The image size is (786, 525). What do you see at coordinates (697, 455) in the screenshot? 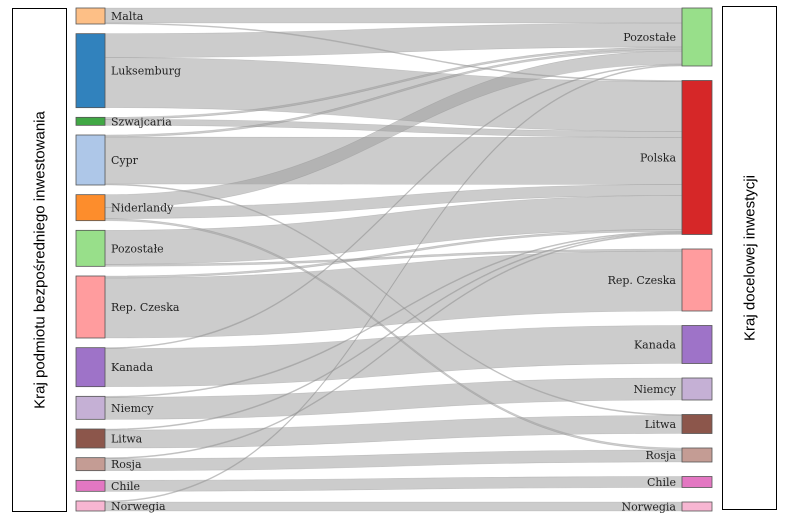
I see `target-node-rosja` at bounding box center [697, 455].